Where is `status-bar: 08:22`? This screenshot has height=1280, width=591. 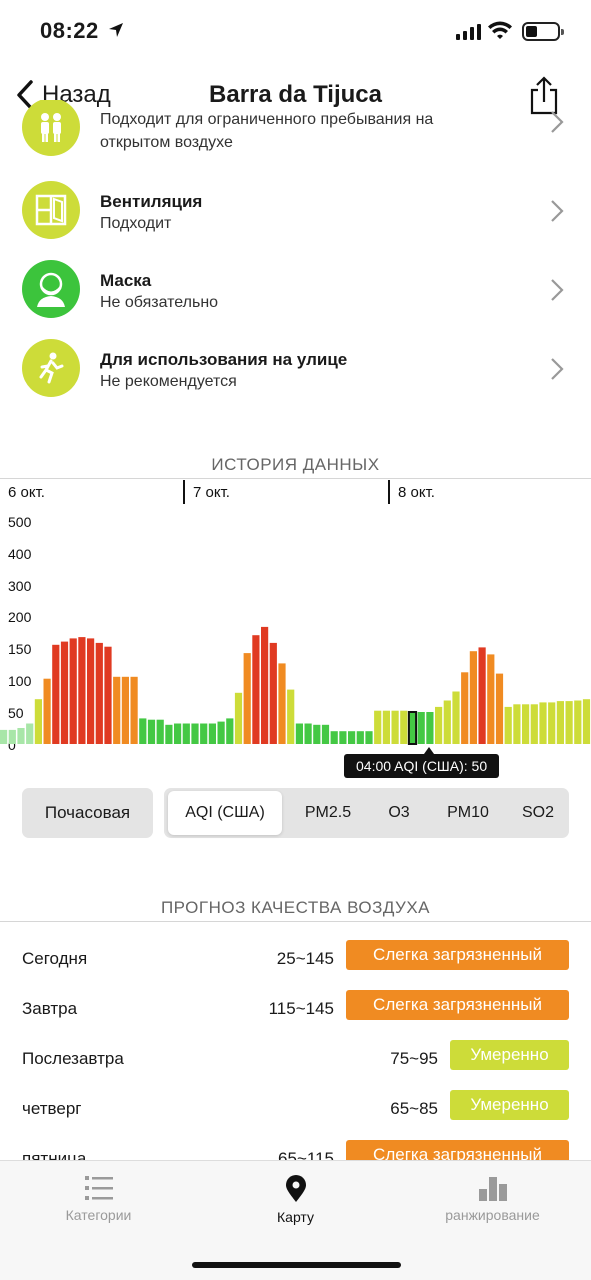
status-bar: 08:22 is located at coordinates (295, 32).